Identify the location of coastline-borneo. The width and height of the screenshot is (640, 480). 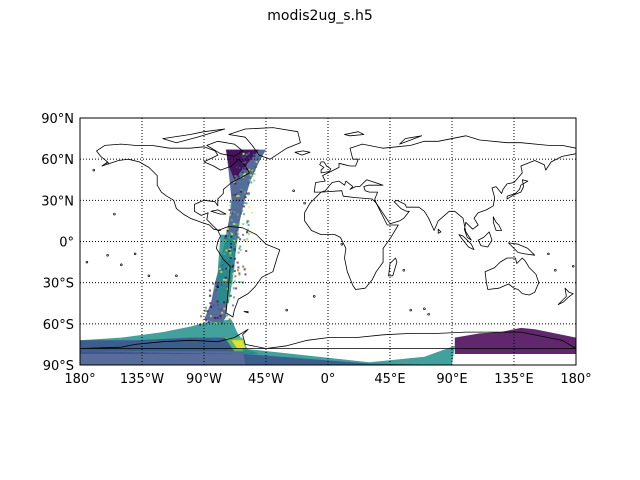
(485, 239).